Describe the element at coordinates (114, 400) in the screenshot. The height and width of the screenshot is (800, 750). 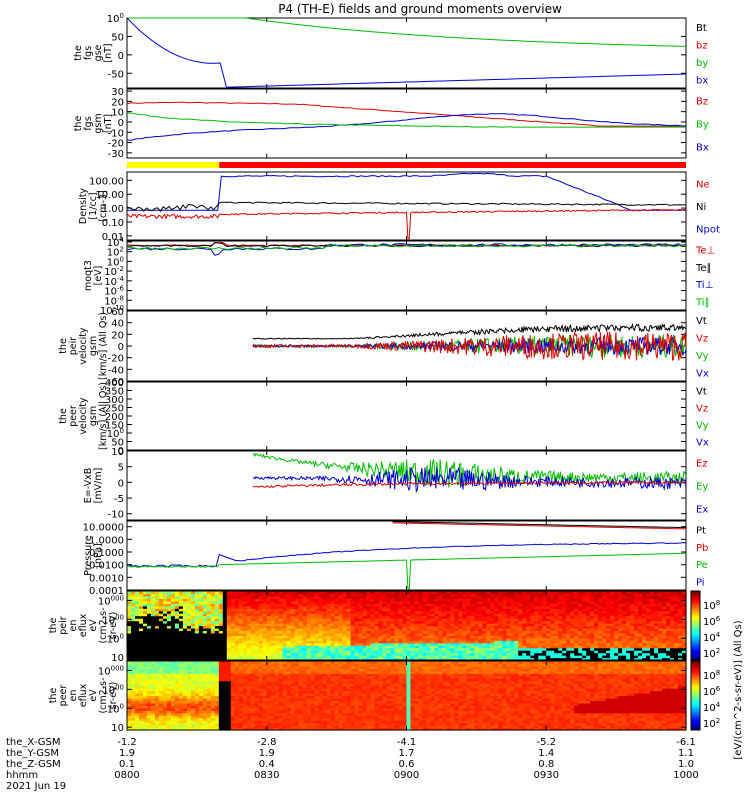
I see `y-tick-label: 300` at that location.